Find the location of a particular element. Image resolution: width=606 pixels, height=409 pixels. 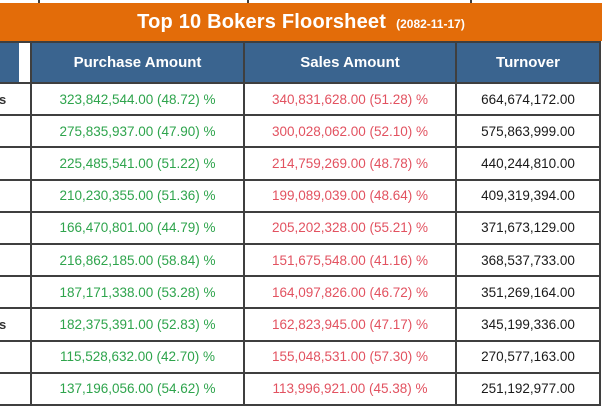

sales-amount-cell: 113,996,921.00 (45.38) % is located at coordinates (349, 389).